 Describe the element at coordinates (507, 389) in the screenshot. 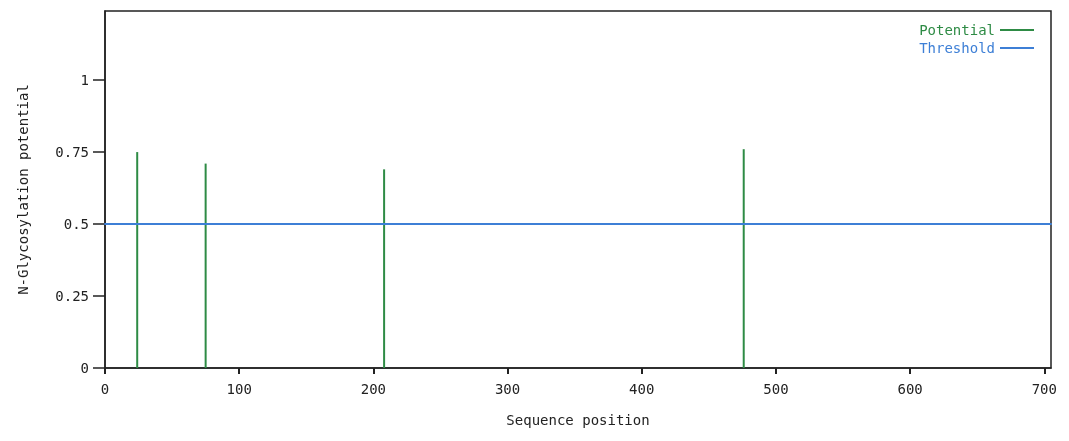

I see `x-tick-label: 300` at that location.